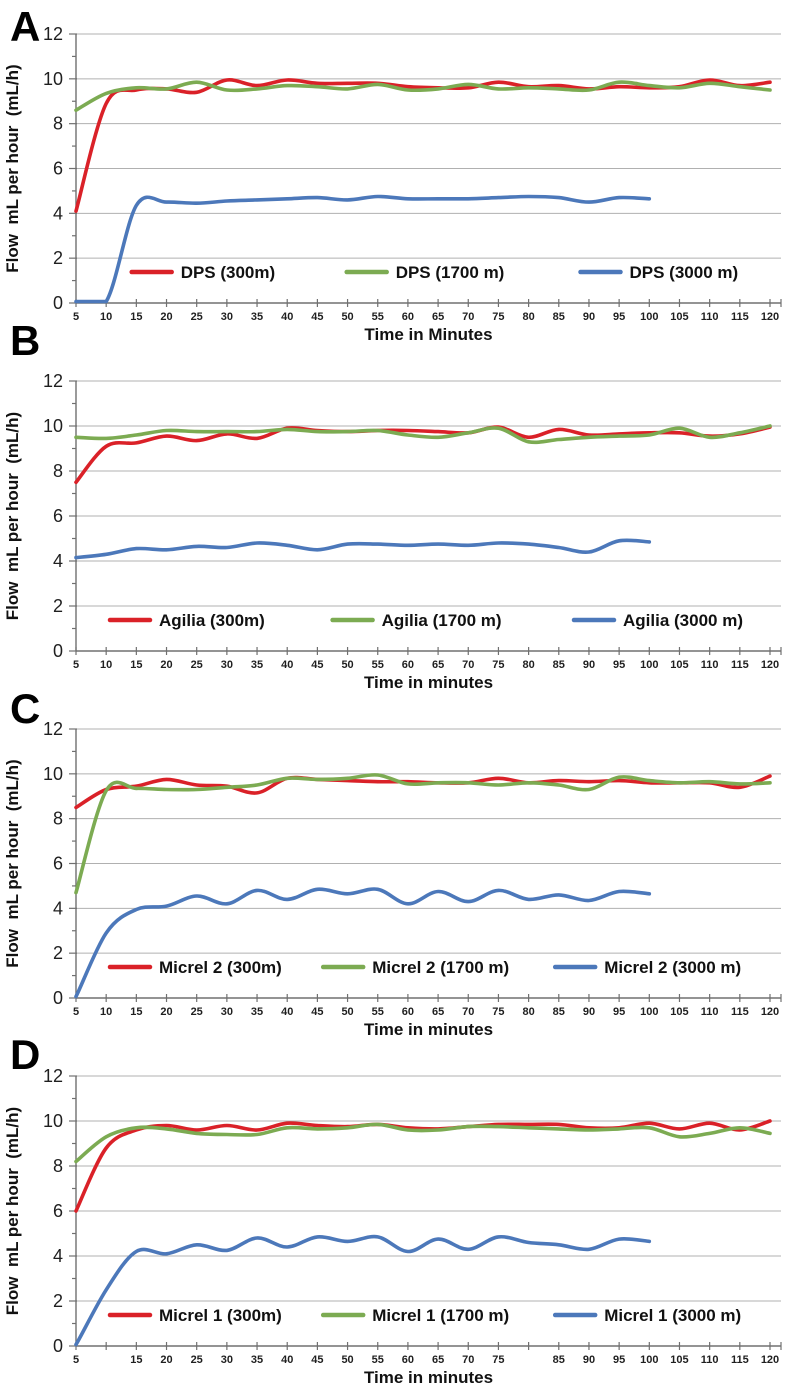  Describe the element at coordinates (442, 620) in the screenshot. I see `legend-label: Agilia (1700 m)` at that location.